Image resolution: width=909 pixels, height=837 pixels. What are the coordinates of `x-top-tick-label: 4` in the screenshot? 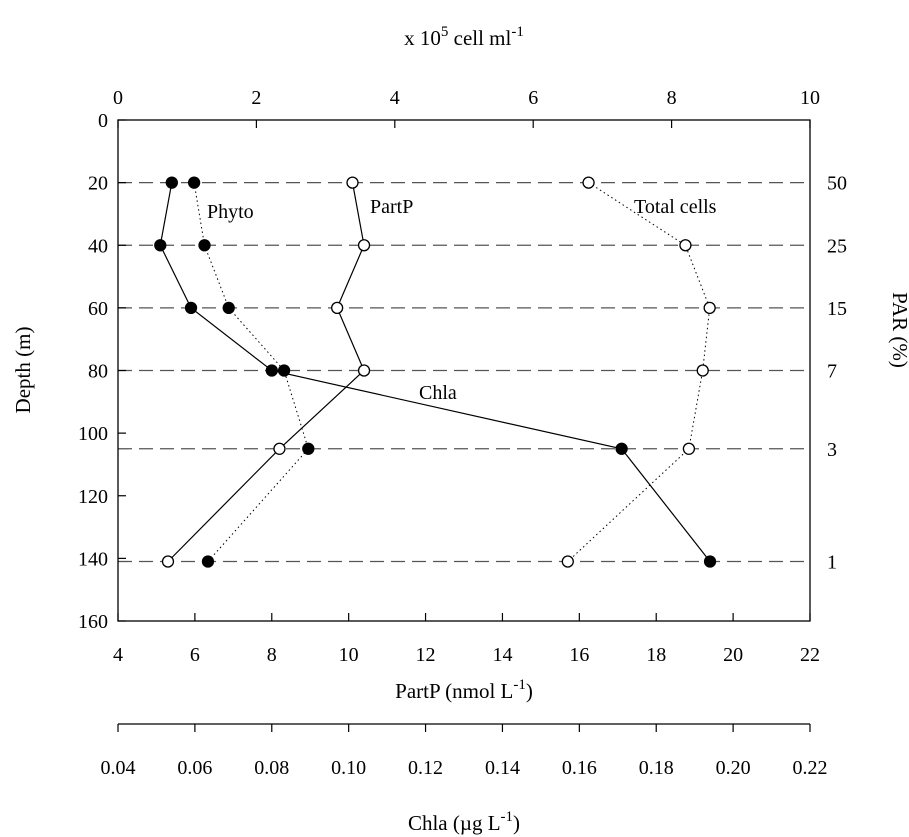 It's located at (395, 98).